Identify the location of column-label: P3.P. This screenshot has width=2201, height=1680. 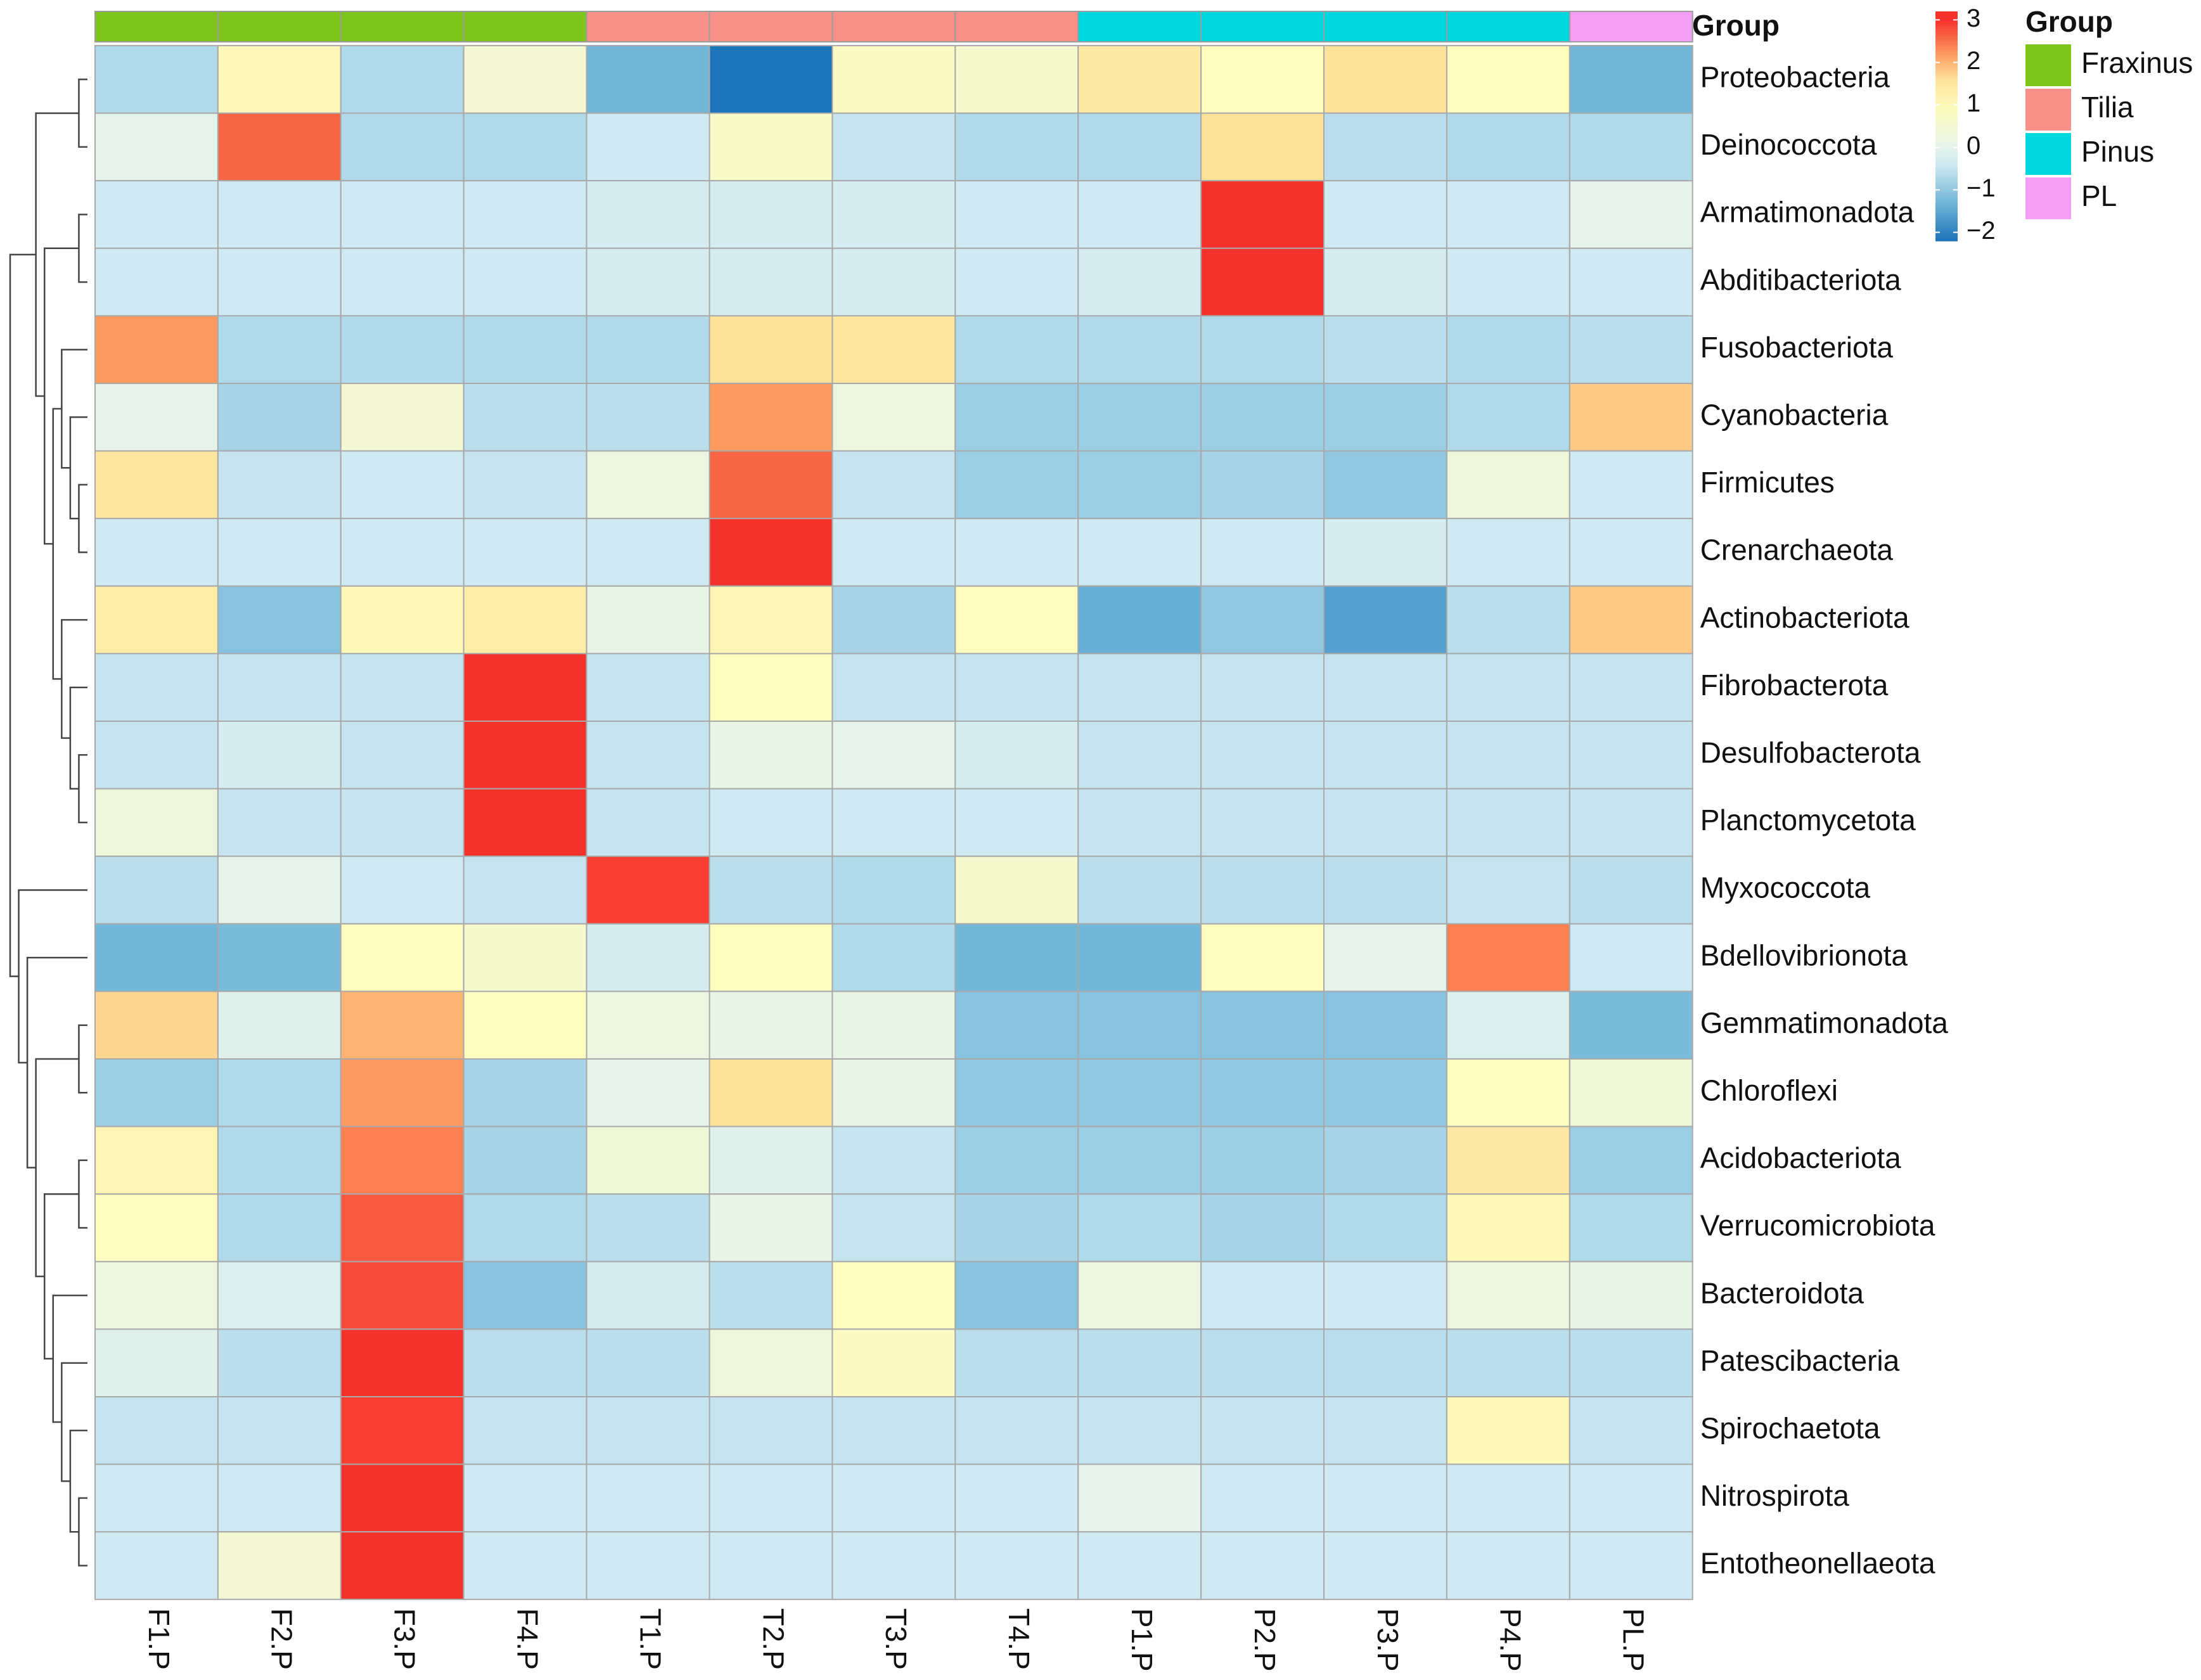
(1387, 1640).